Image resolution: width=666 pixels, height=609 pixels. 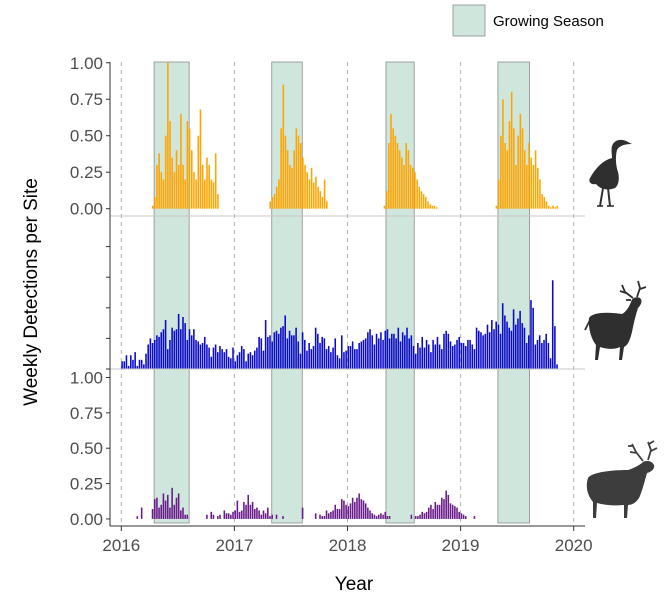 What do you see at coordinates (548, 21) in the screenshot?
I see `legend-label: Growing Season` at bounding box center [548, 21].